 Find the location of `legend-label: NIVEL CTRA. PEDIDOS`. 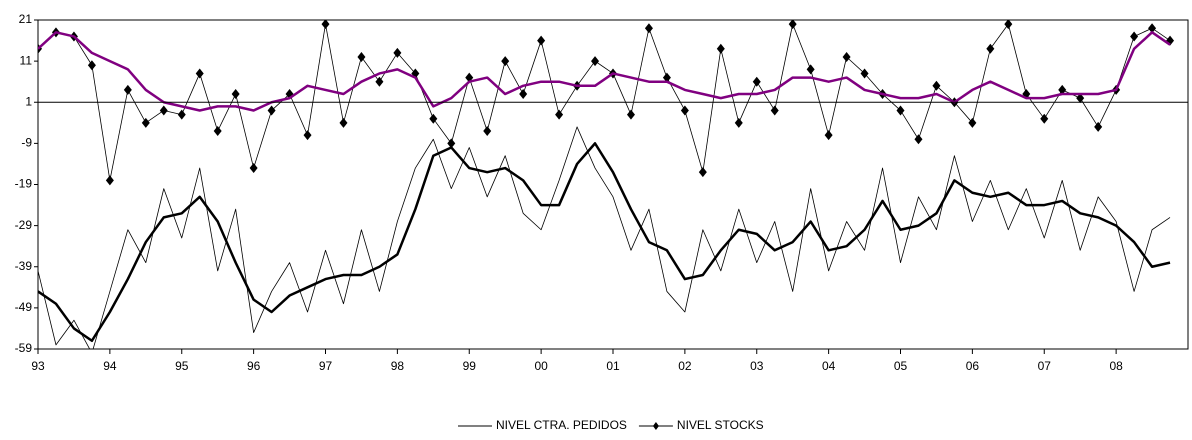

legend-label: NIVEL CTRA. PEDIDOS is located at coordinates (561, 425).